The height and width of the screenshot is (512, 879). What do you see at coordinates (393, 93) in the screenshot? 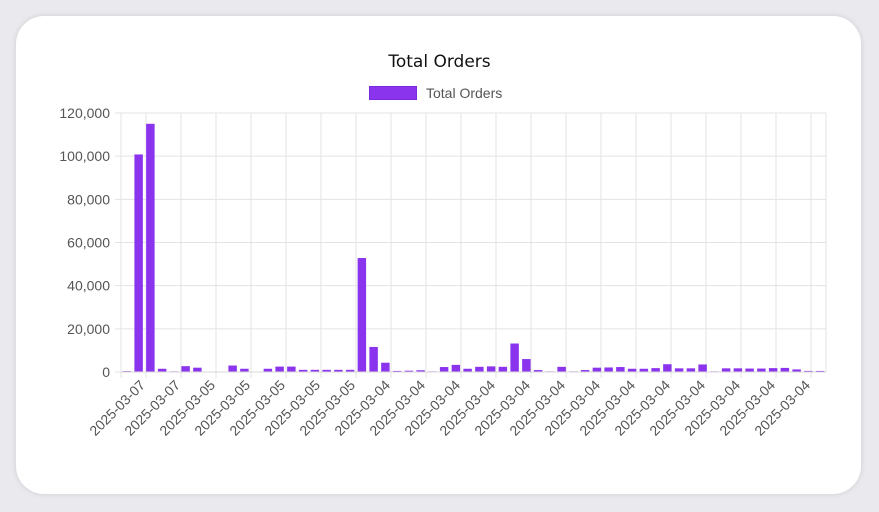
I see `legend-swatch` at bounding box center [393, 93].